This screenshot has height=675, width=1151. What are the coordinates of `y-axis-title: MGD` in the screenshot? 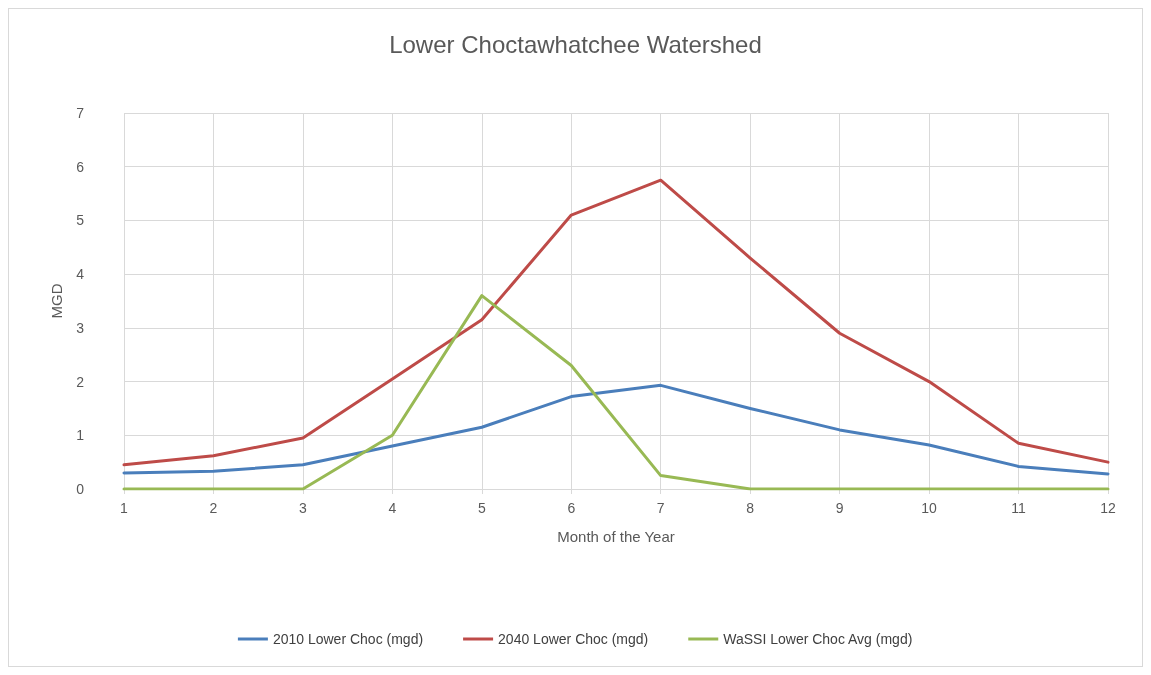 It's located at (56, 301).